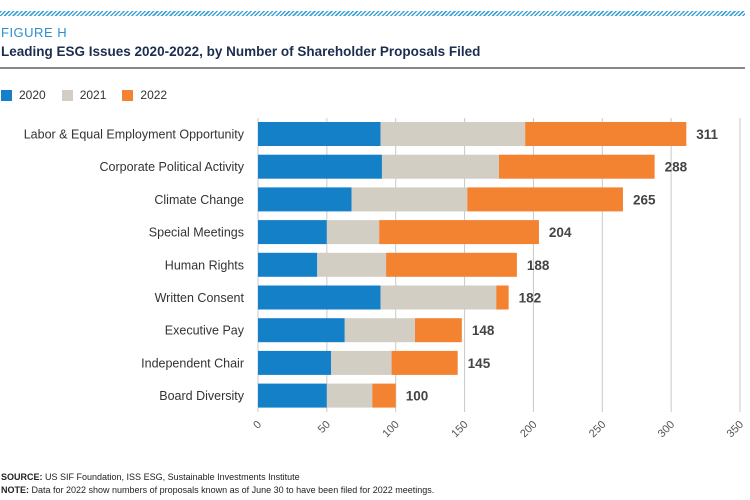 The height and width of the screenshot is (500, 750). Describe the element at coordinates (560, 232) in the screenshot. I see `total-label: 204` at that location.